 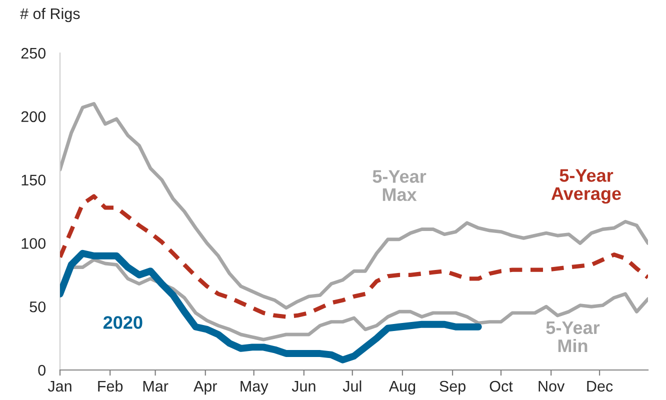 I want to click on x-tick-label: May, so click(x=254, y=387).